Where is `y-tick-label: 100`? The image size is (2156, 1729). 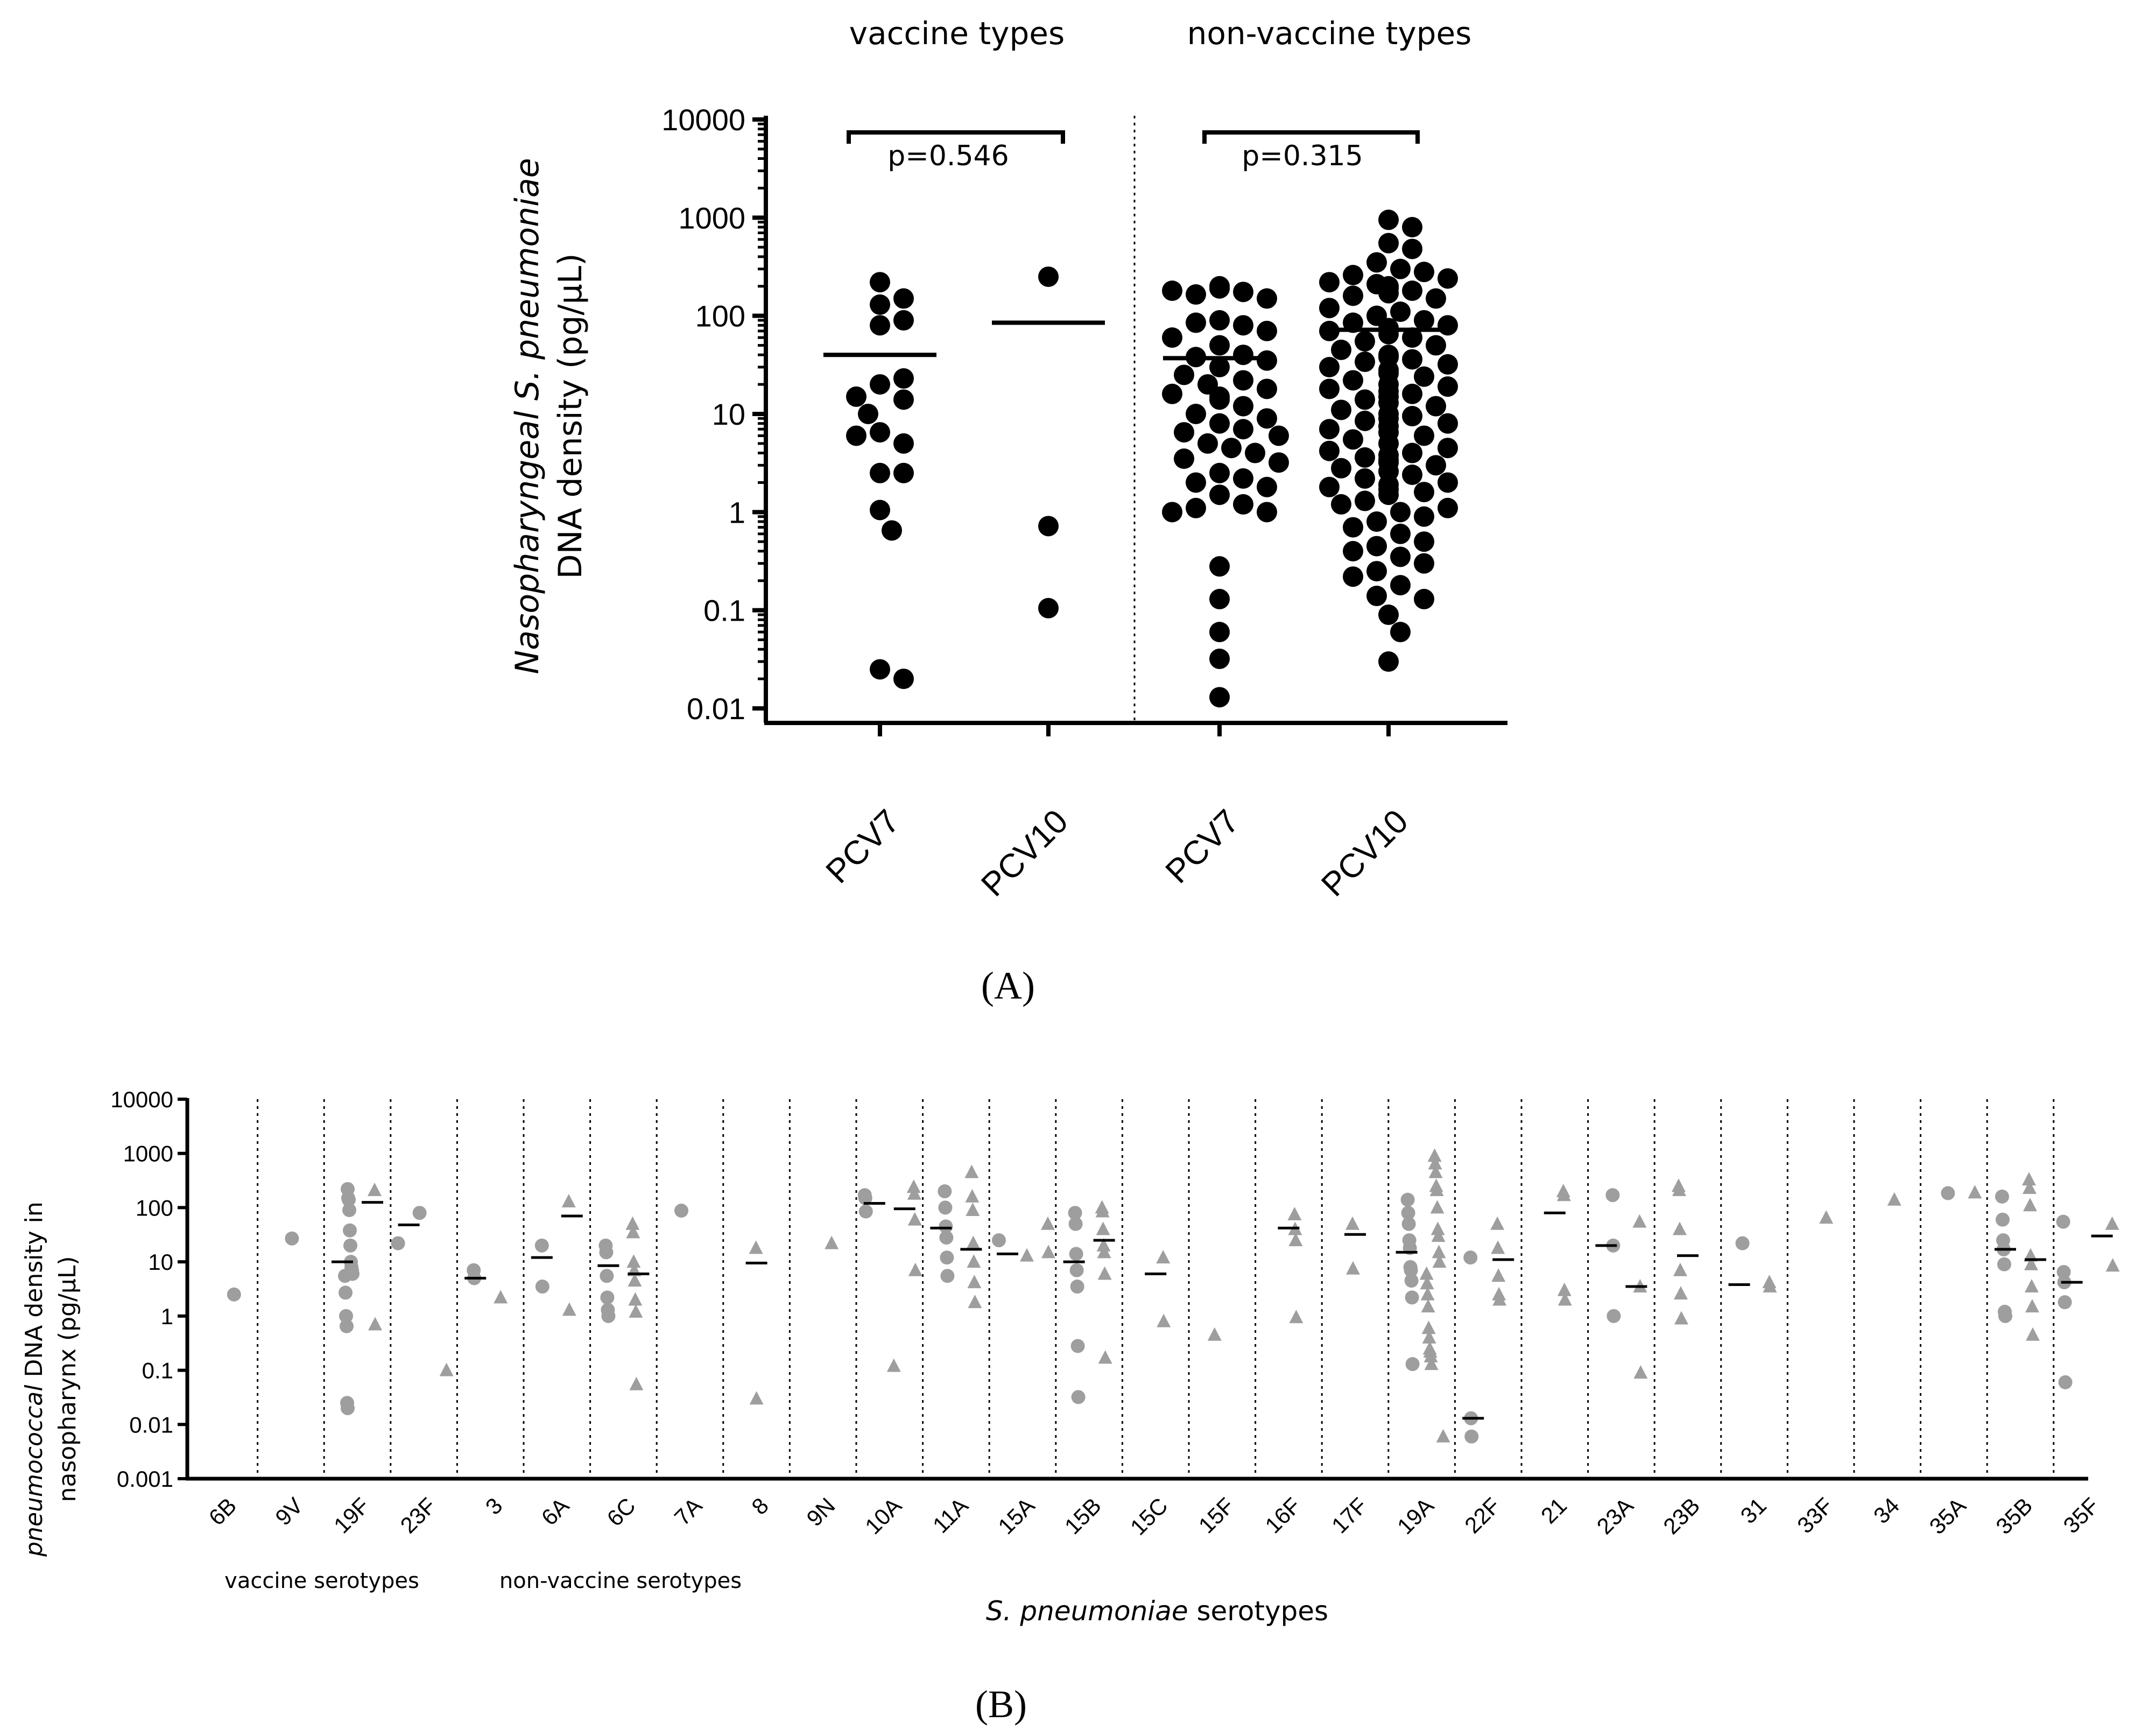 y-tick-label: 100 is located at coordinates (154, 1208).